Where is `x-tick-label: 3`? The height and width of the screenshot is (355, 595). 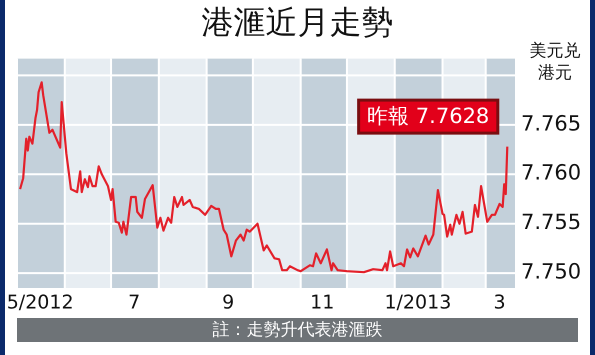
x-tick-label: 3 is located at coordinates (500, 302).